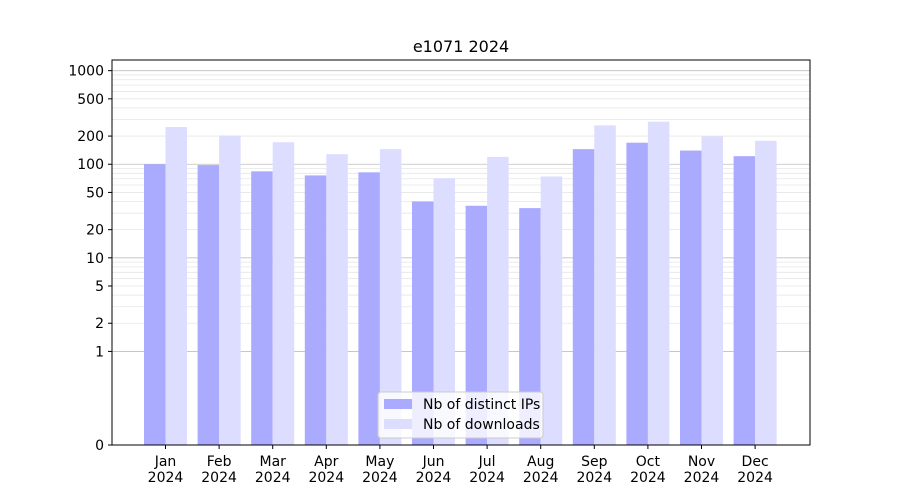 The height and width of the screenshot is (500, 900). Describe the element at coordinates (99, 287) in the screenshot. I see `y-tick-label: 5` at that location.